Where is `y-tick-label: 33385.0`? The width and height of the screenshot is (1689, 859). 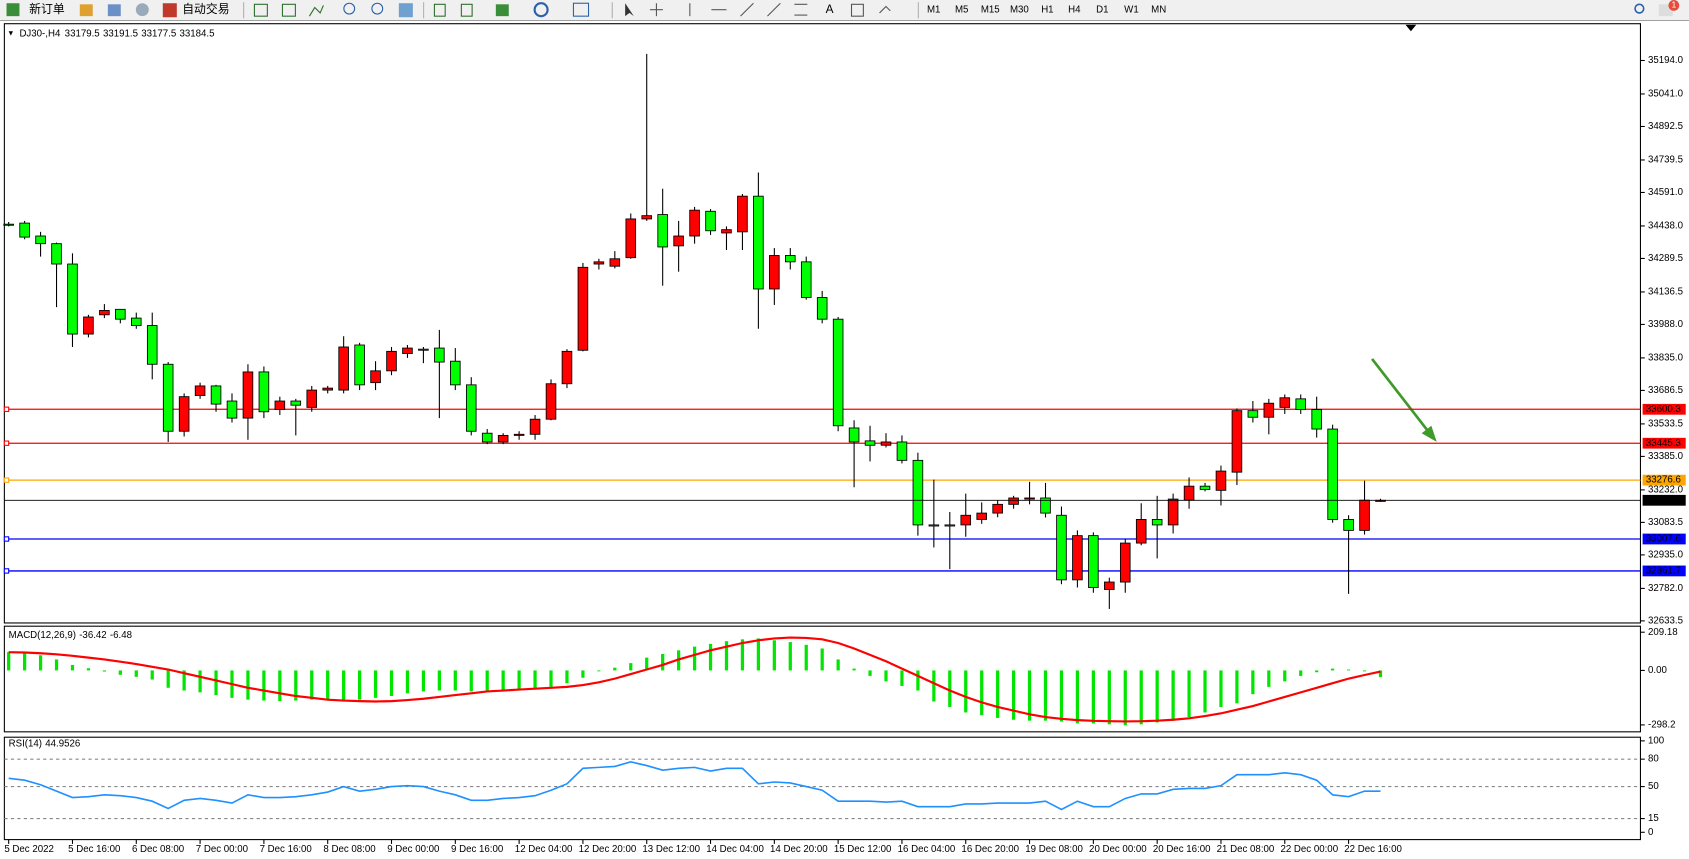 y-tick-label: 33385.0 is located at coordinates (1666, 456).